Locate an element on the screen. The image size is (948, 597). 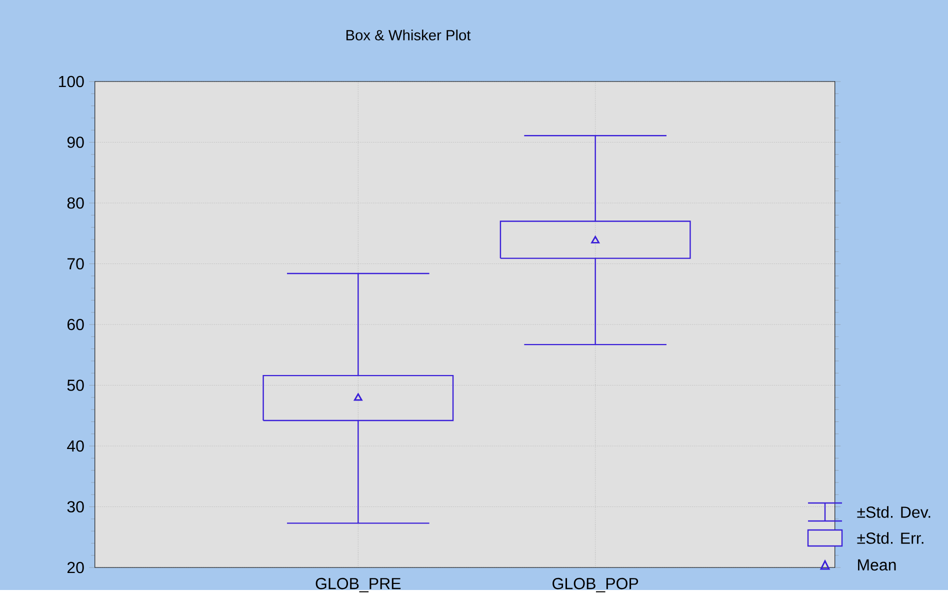
y-tick-label: 60 is located at coordinates (75, 324).